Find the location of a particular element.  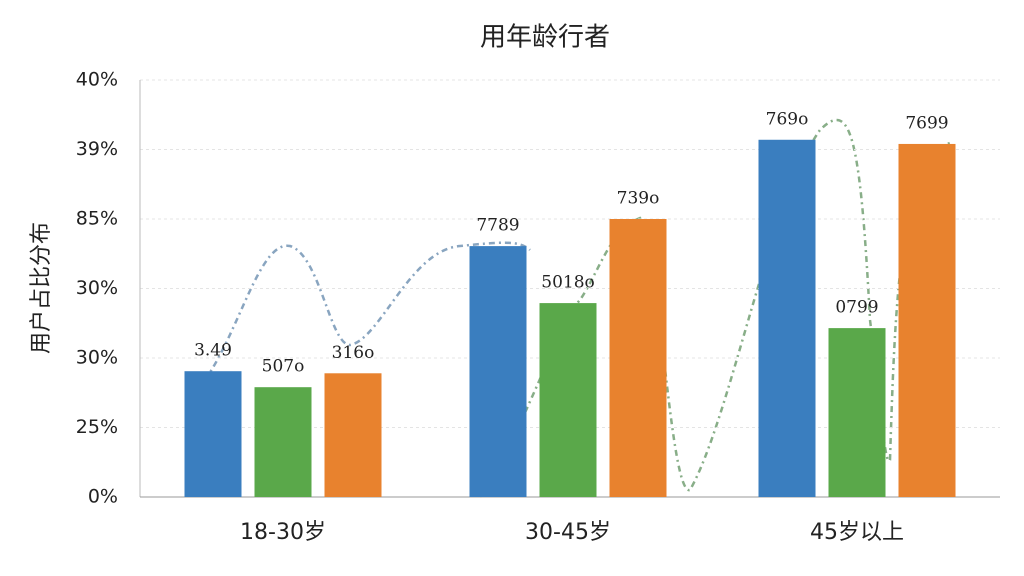

value-label: 7789 is located at coordinates (497, 226).